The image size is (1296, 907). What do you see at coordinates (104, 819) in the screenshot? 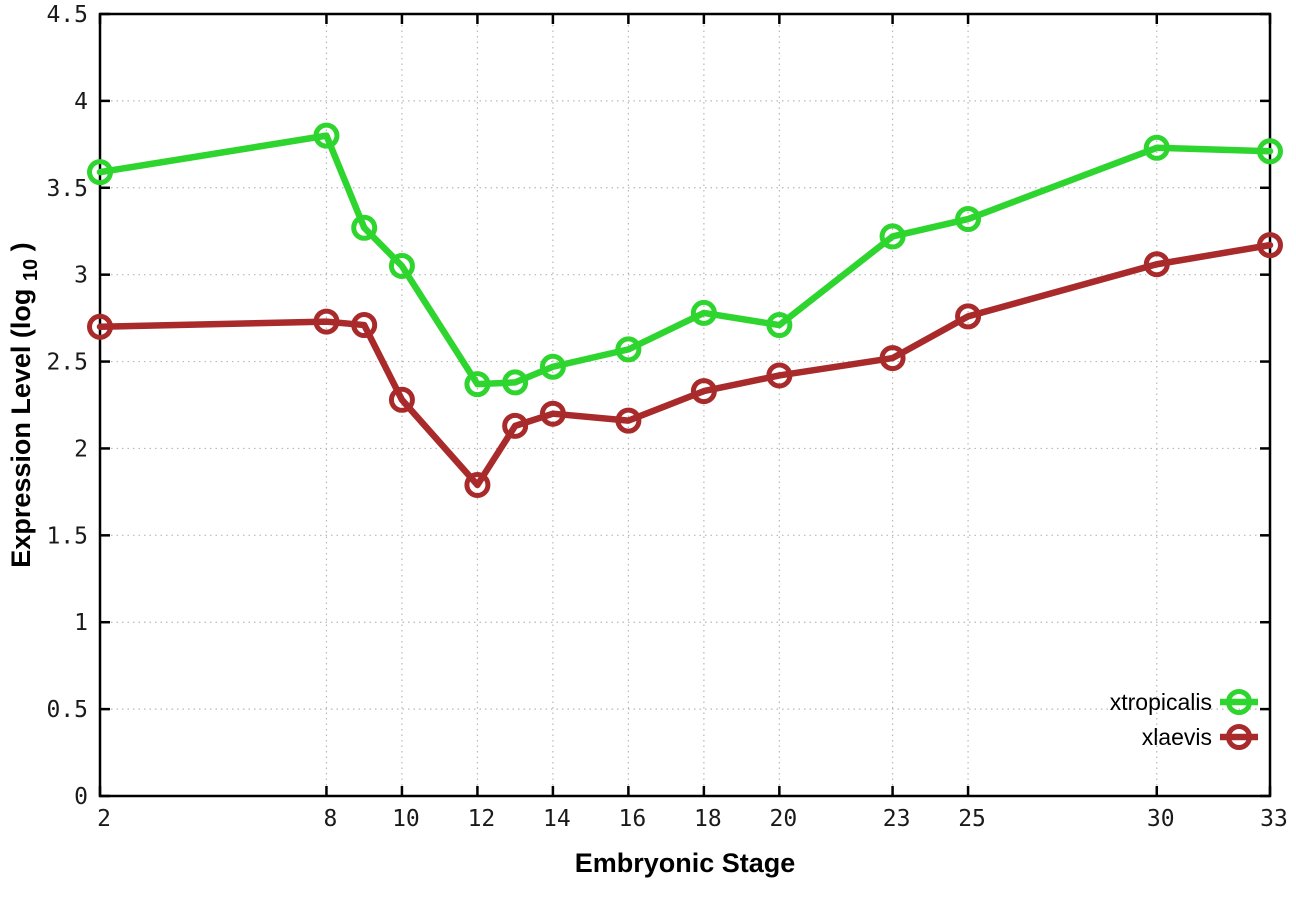
I see `x-tick-label-2: 2` at bounding box center [104, 819].